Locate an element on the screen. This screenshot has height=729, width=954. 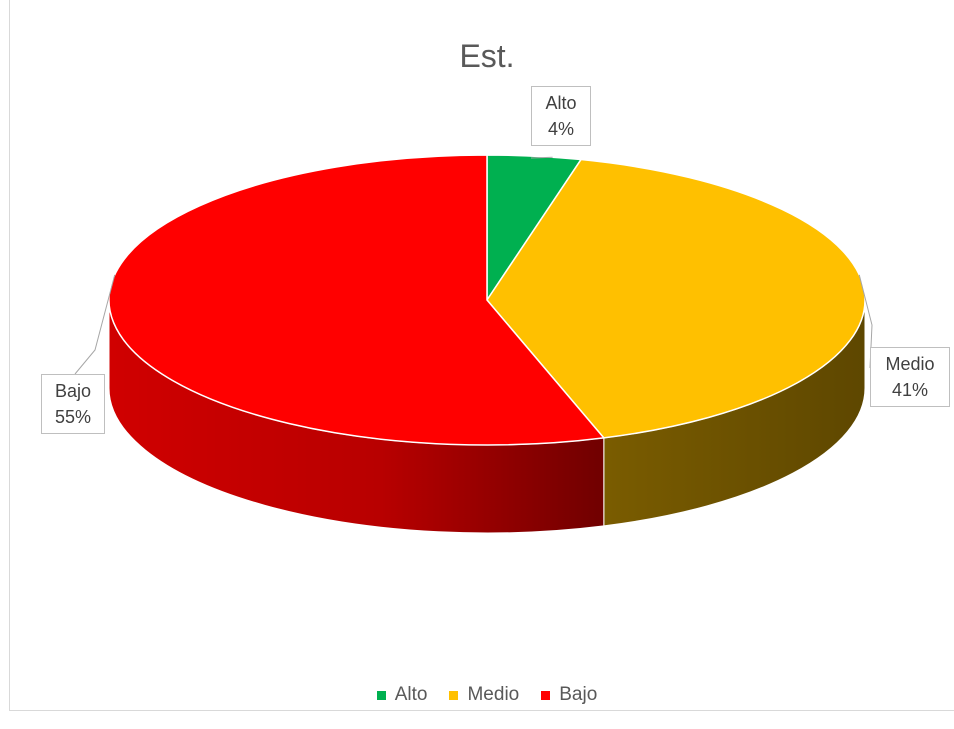
data-label-medio-value: 41% is located at coordinates (910, 390).